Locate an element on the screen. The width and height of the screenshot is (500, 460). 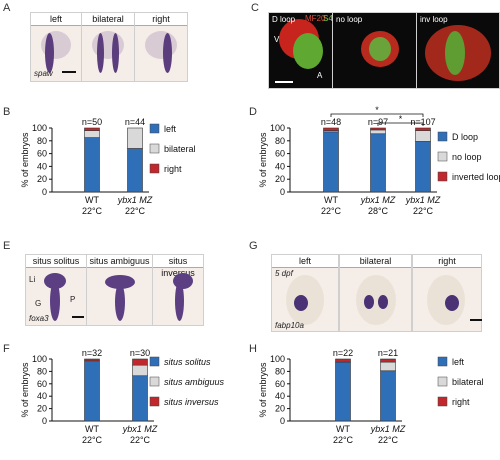
label-ventricle: V is located at coordinates (277, 39).